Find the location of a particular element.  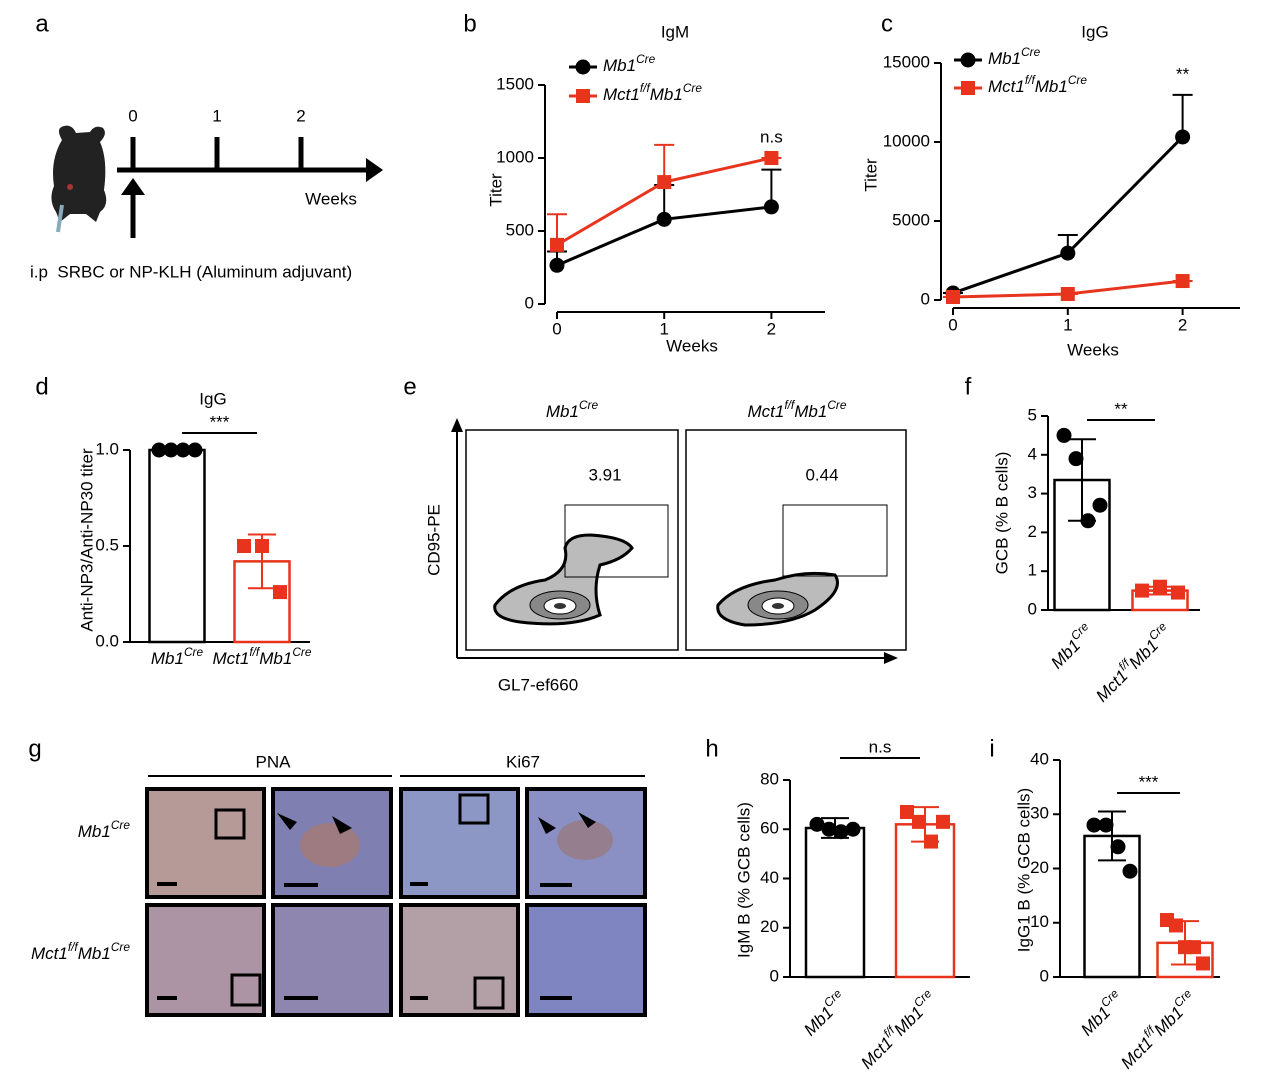

y-tick-label: 1 is located at coordinates (1032, 570).